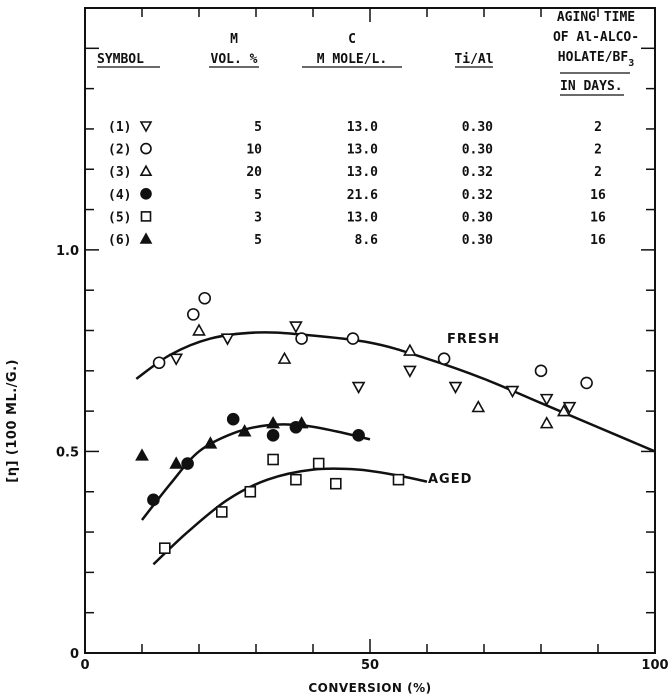  I want to click on legend-header-aging-line: AGING TIME, so click(596, 17).